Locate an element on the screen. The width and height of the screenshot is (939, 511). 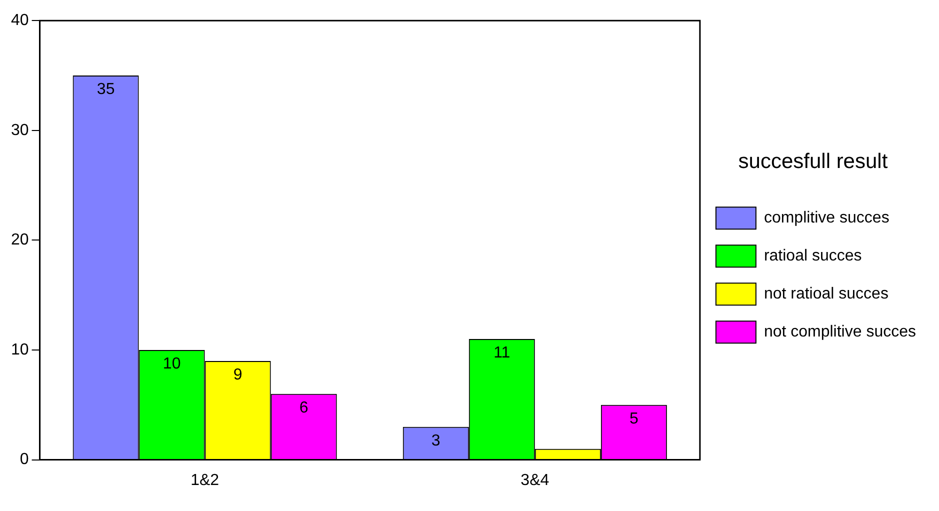
legend-label: not complitive succes is located at coordinates (840, 332).